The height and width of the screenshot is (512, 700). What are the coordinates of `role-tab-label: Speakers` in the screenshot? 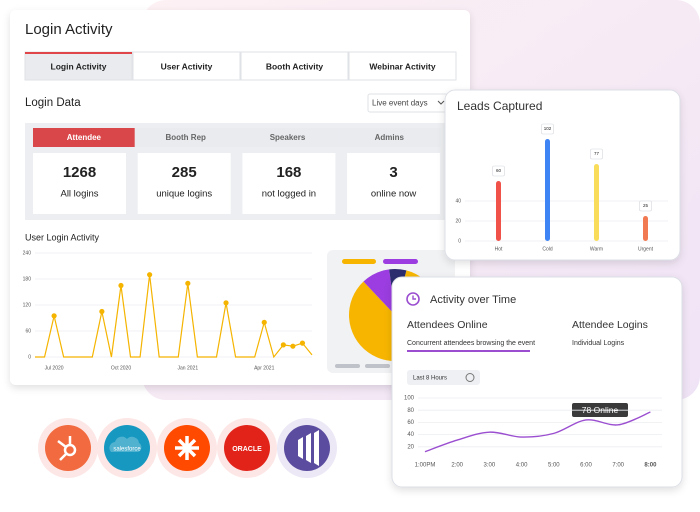 It's located at (288, 137).